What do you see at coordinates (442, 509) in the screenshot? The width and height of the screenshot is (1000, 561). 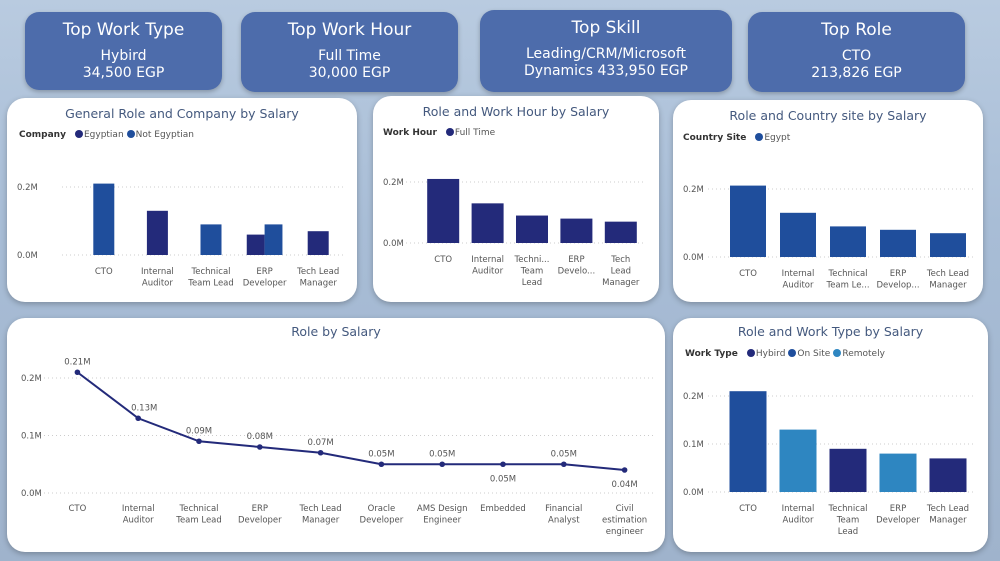 I see `x-tick-label: AMS Design` at bounding box center [442, 509].